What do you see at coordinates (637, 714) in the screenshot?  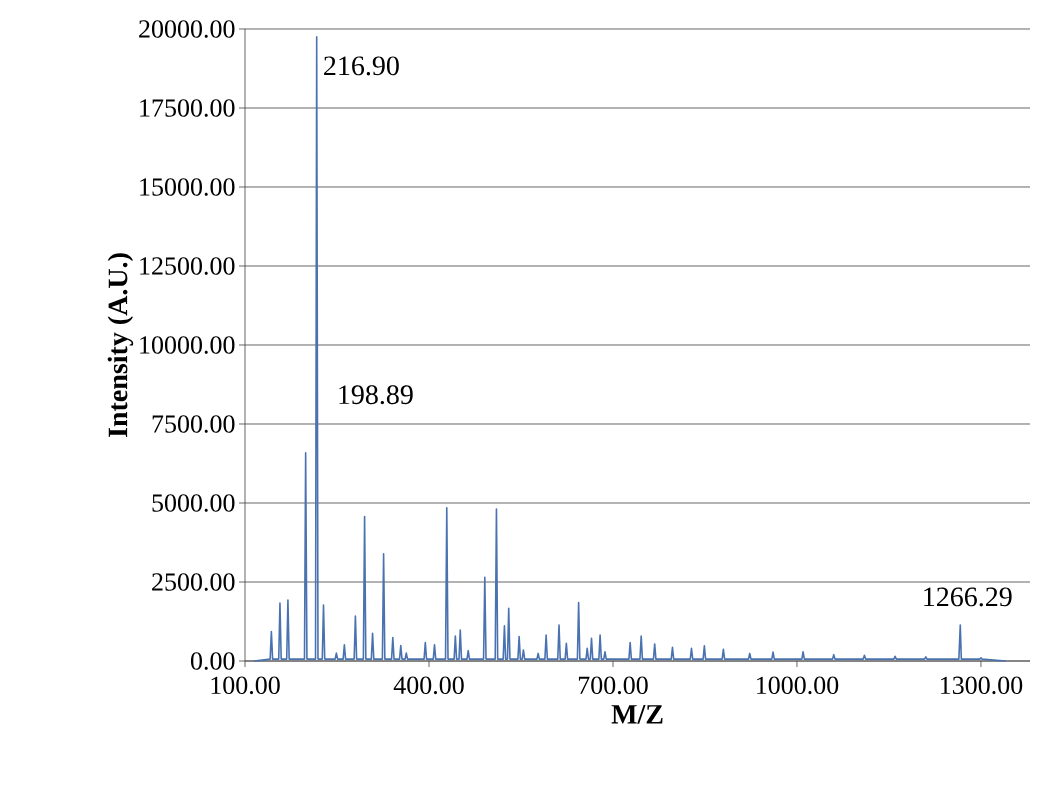 I see `x-axis-title: M/Z` at bounding box center [637, 714].